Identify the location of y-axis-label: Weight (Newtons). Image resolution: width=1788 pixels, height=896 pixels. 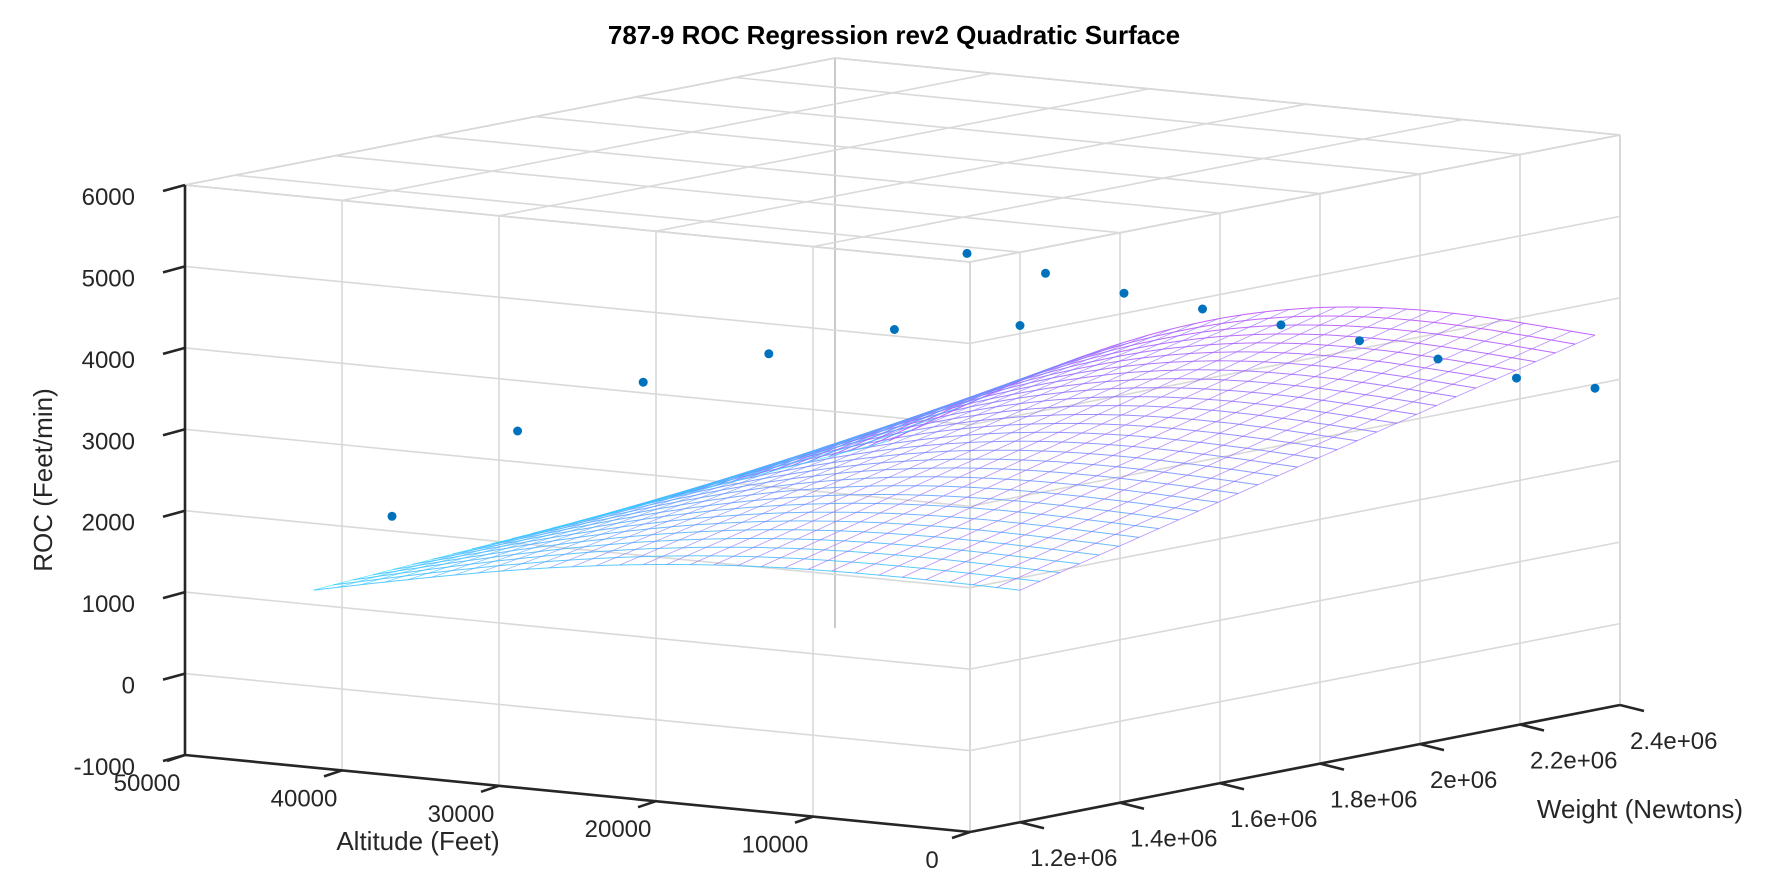
(1640, 809).